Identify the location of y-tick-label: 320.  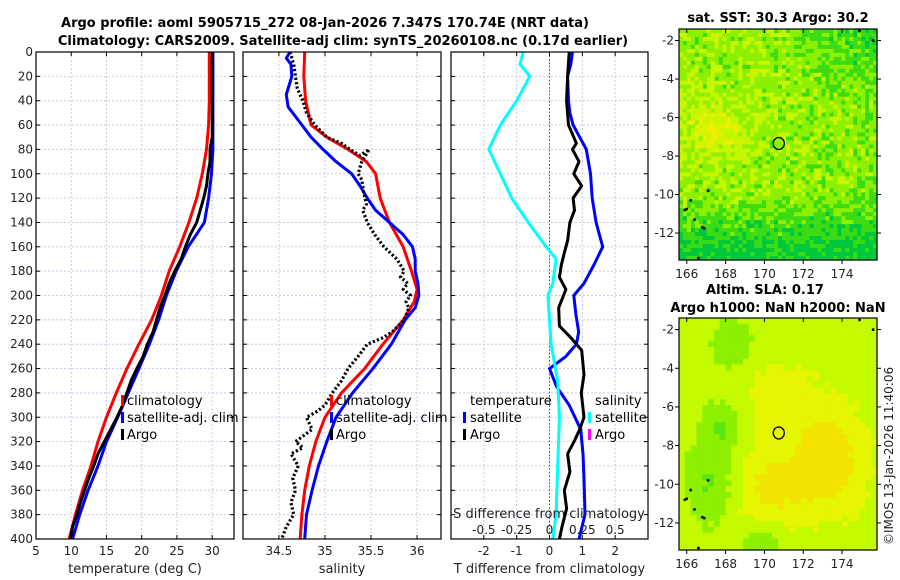
(21, 442).